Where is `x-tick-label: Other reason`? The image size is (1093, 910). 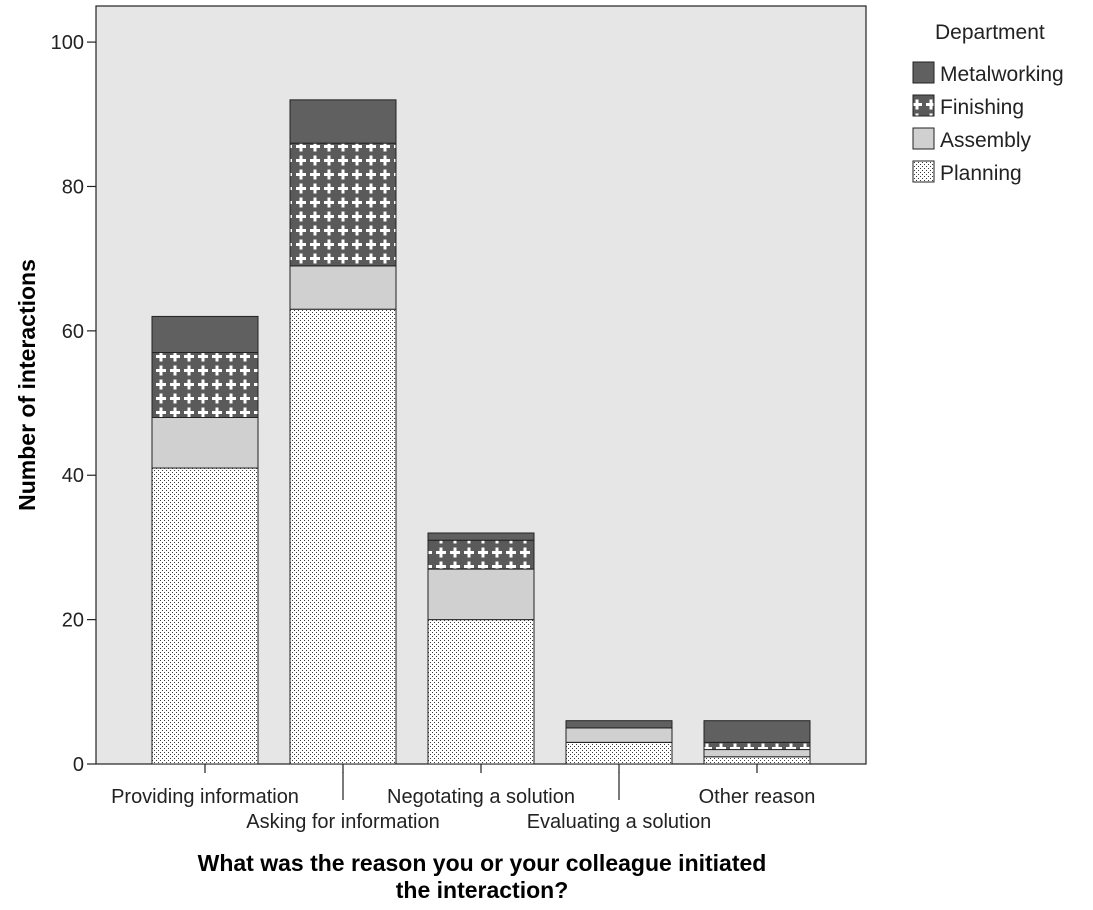
x-tick-label: Other reason is located at coordinates (757, 797).